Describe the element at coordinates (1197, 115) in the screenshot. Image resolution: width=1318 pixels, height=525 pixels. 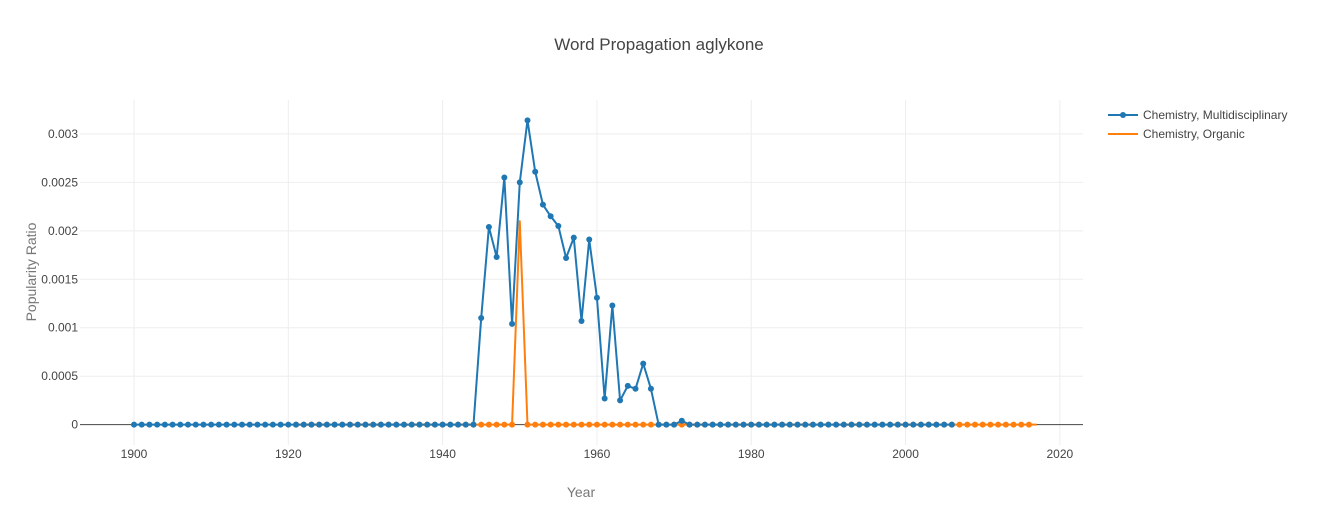
I see `legend-item-chemistry-multidisciplinary: Chemistry, Multidisciplinary` at that location.